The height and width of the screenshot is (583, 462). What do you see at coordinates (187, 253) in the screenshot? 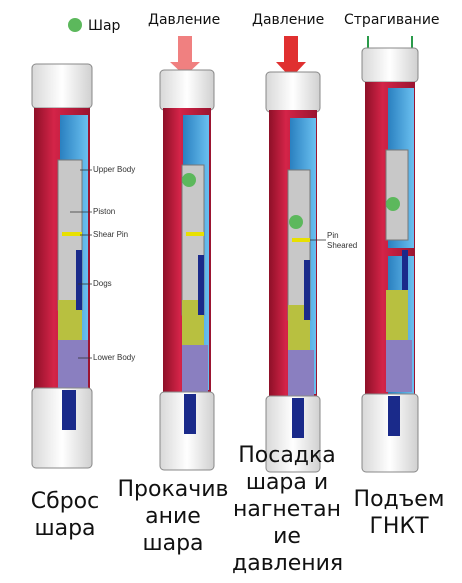
I see `tool-2-ball-pumping` at bounding box center [187, 253].